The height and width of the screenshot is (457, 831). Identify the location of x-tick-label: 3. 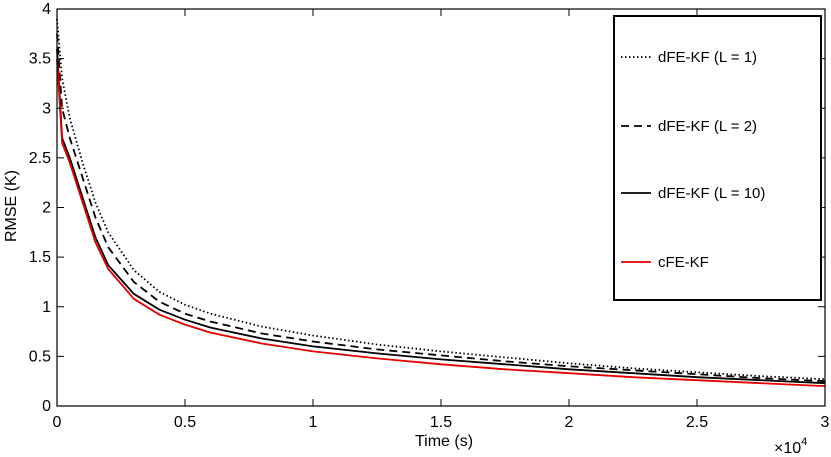
(825, 422).